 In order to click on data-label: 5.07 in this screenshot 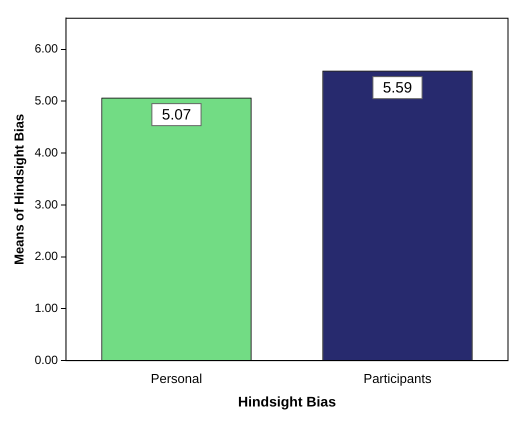, I will do `click(177, 115)`.